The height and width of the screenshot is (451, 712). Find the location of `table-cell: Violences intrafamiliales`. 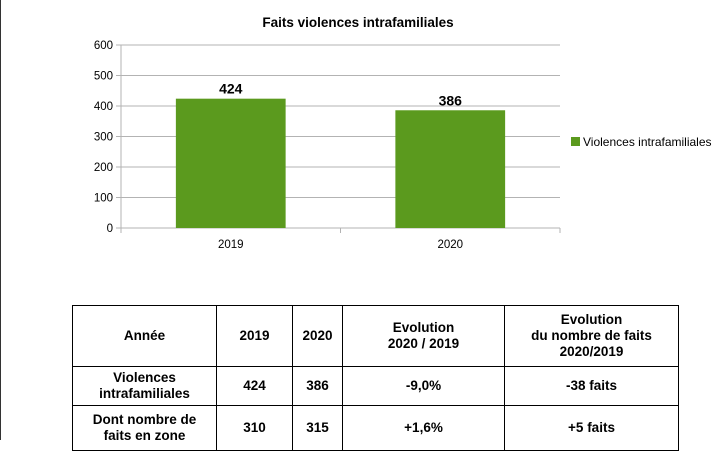

table-cell: Violences intrafamiliales is located at coordinates (144, 386).